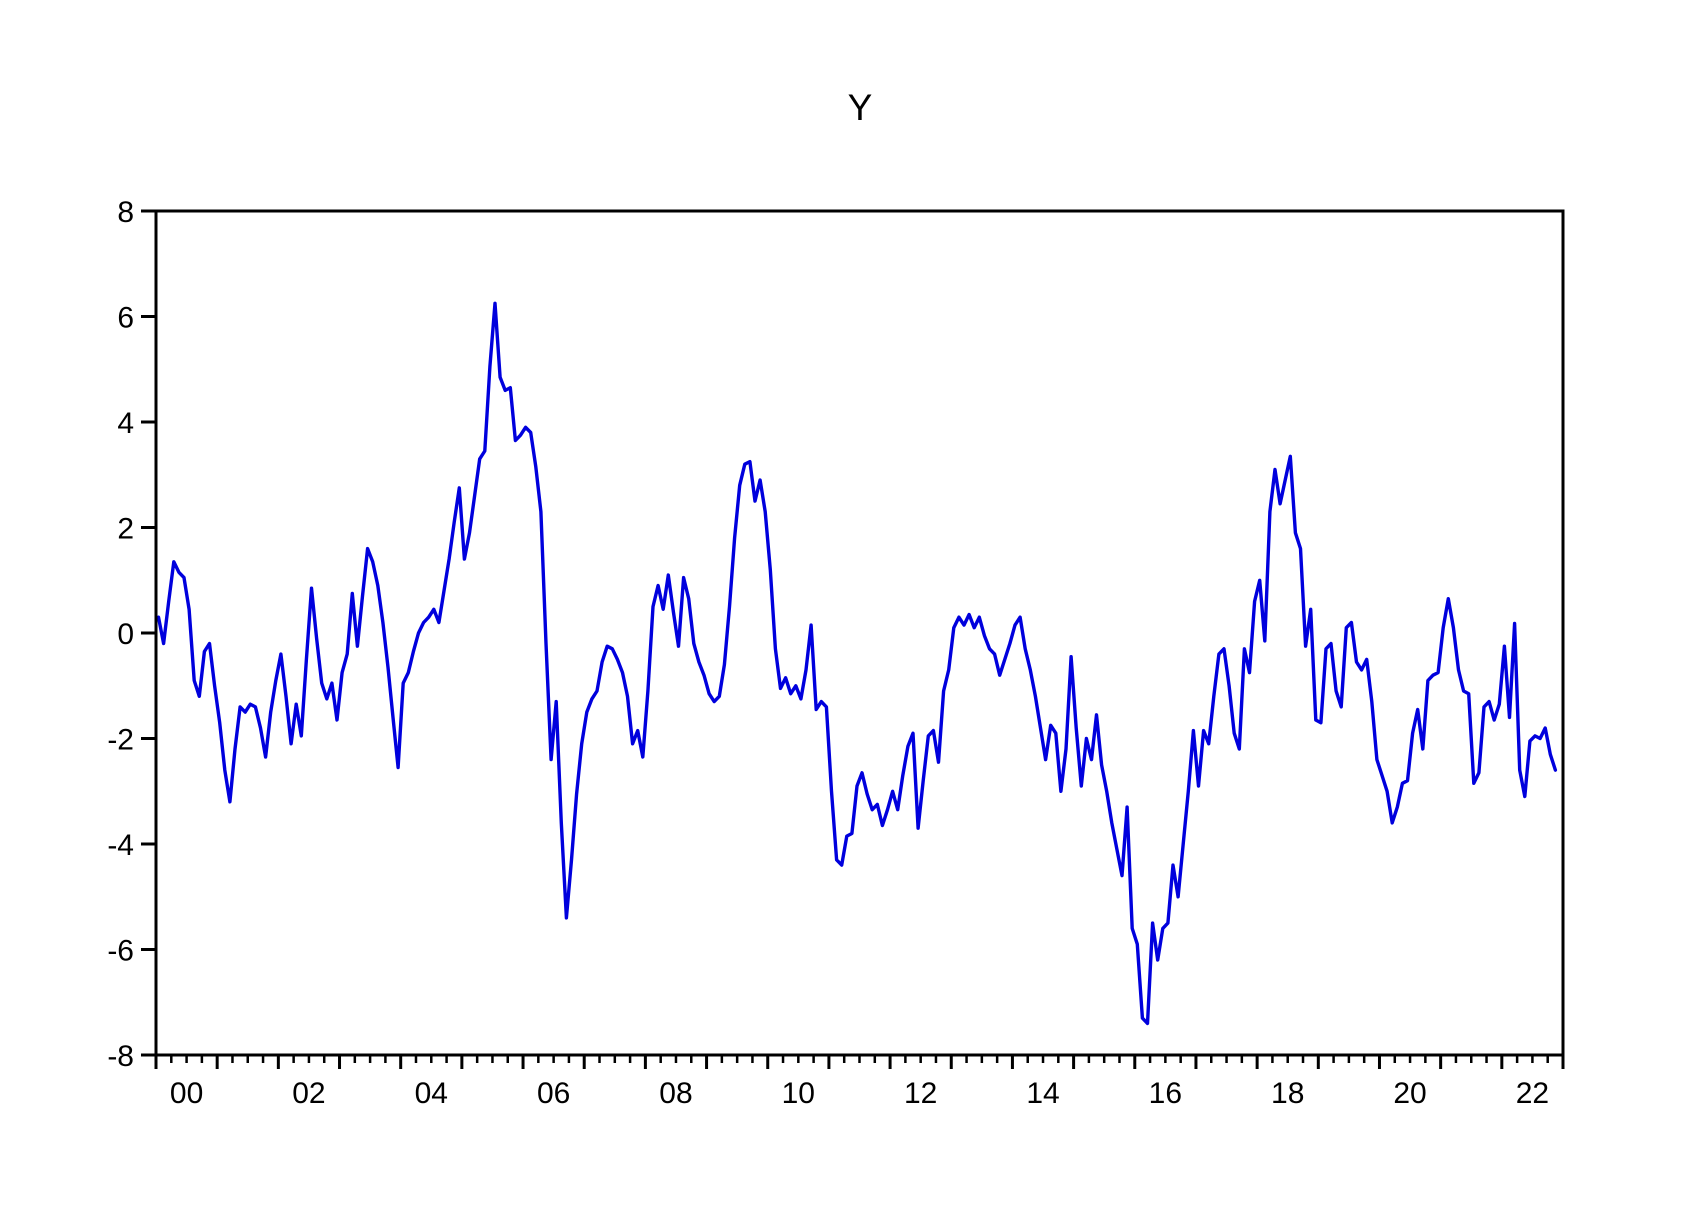 The width and height of the screenshot is (1686, 1217). Describe the element at coordinates (120, 1056) in the screenshot. I see `y-tick-label: -8` at that location.